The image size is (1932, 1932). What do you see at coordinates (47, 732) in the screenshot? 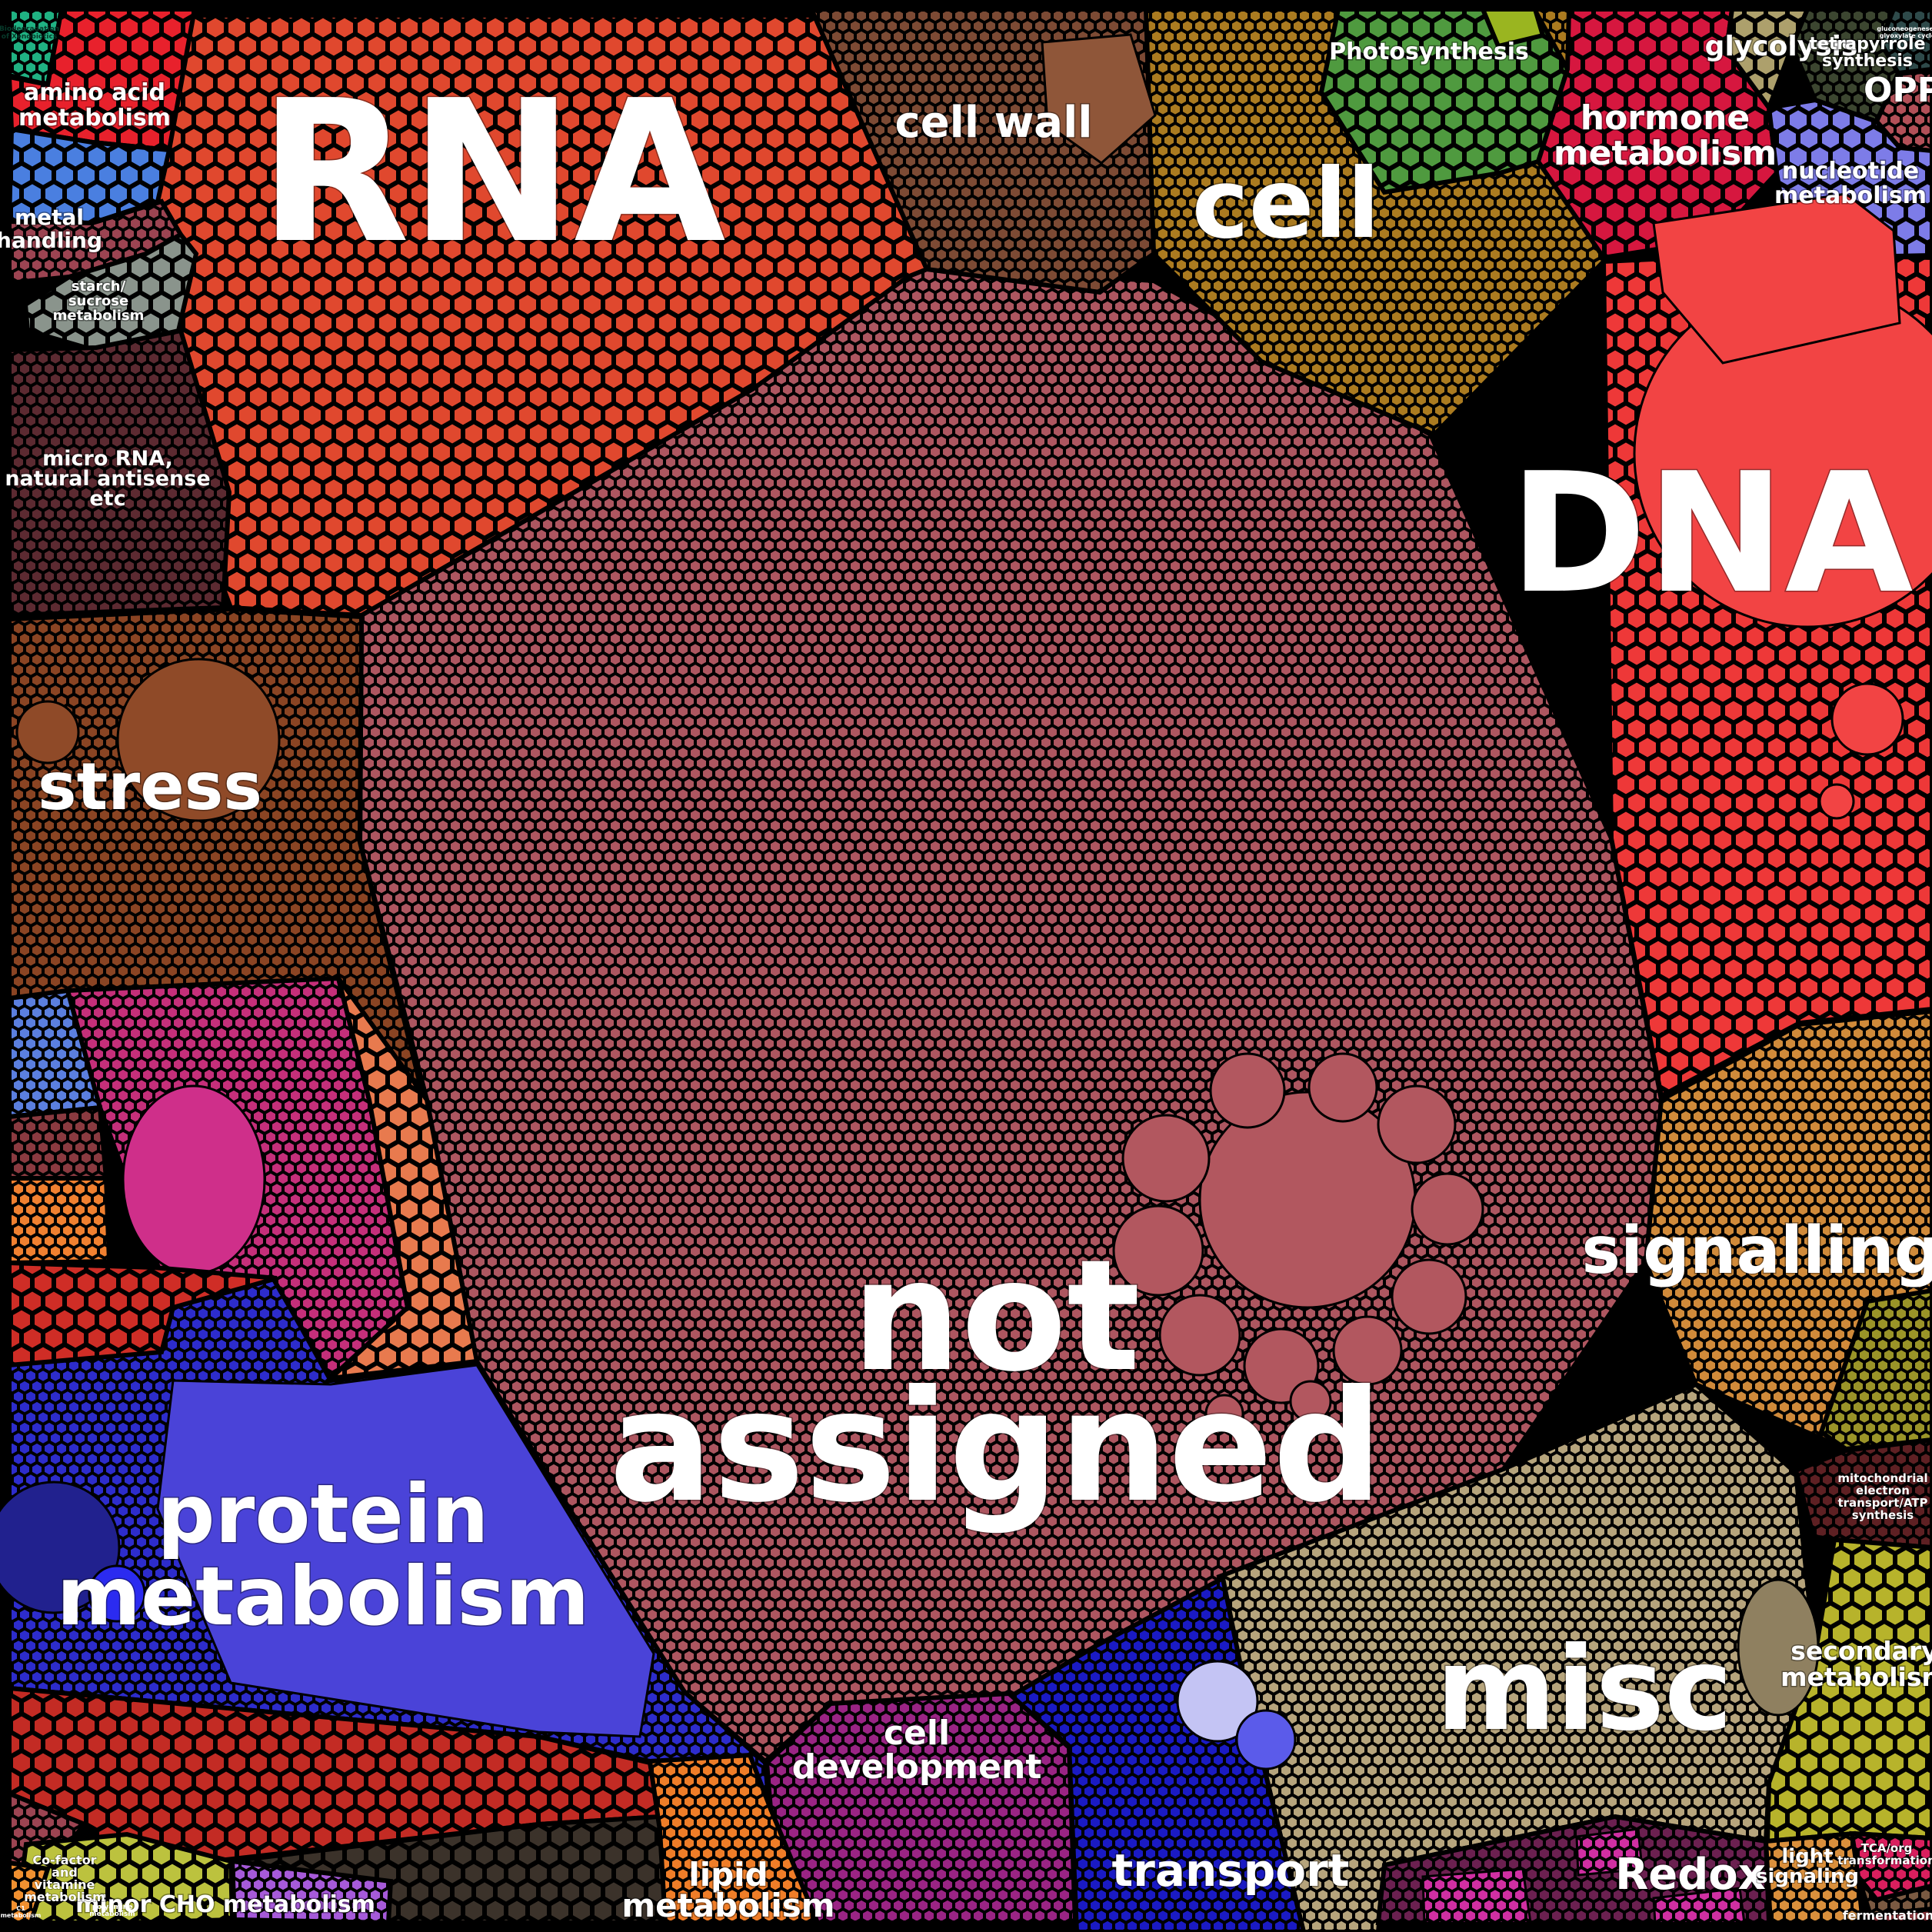
I see `stress-blob-small` at bounding box center [47, 732].